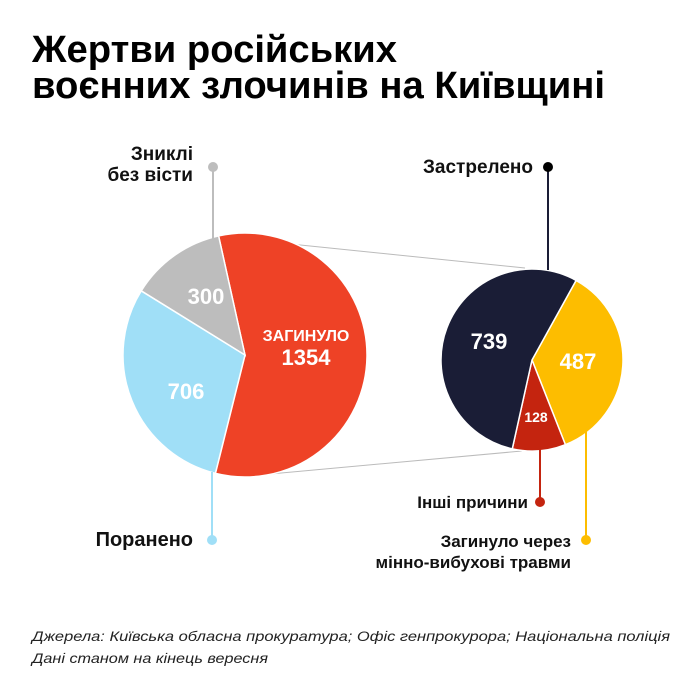 This screenshot has width=690, height=690. Describe the element at coordinates (212, 508) in the screenshot. I see `leader-wounded` at that location.